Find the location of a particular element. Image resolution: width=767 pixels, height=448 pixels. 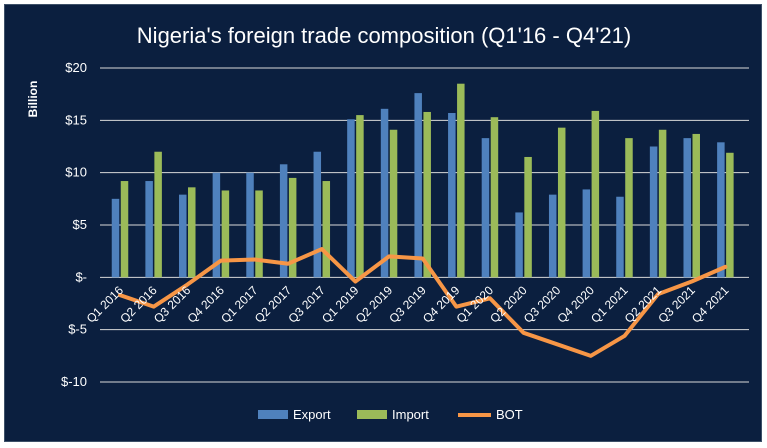

y-tick-label: $5 is located at coordinates (80, 224).